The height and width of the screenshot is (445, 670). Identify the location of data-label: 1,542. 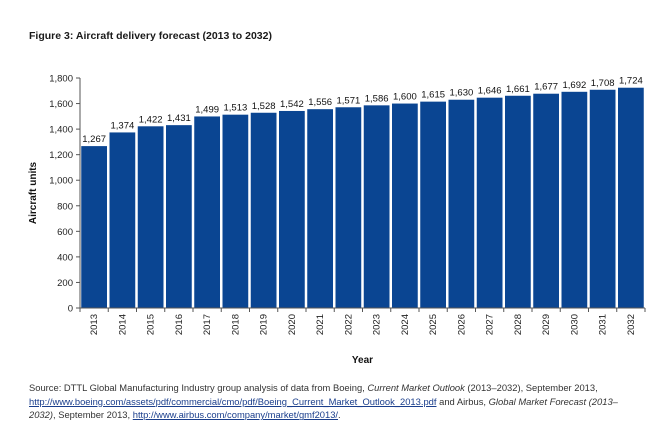
(292, 104).